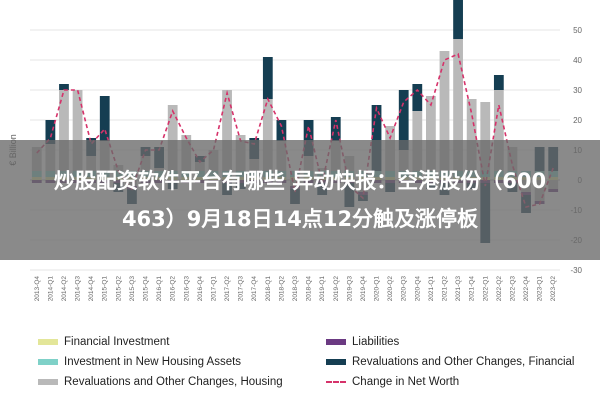 The width and height of the screenshot is (600, 405). What do you see at coordinates (300, 219) in the screenshot?
I see `headline-line-2: 463）9月18日14点12分触及涨停板` at bounding box center [300, 219].